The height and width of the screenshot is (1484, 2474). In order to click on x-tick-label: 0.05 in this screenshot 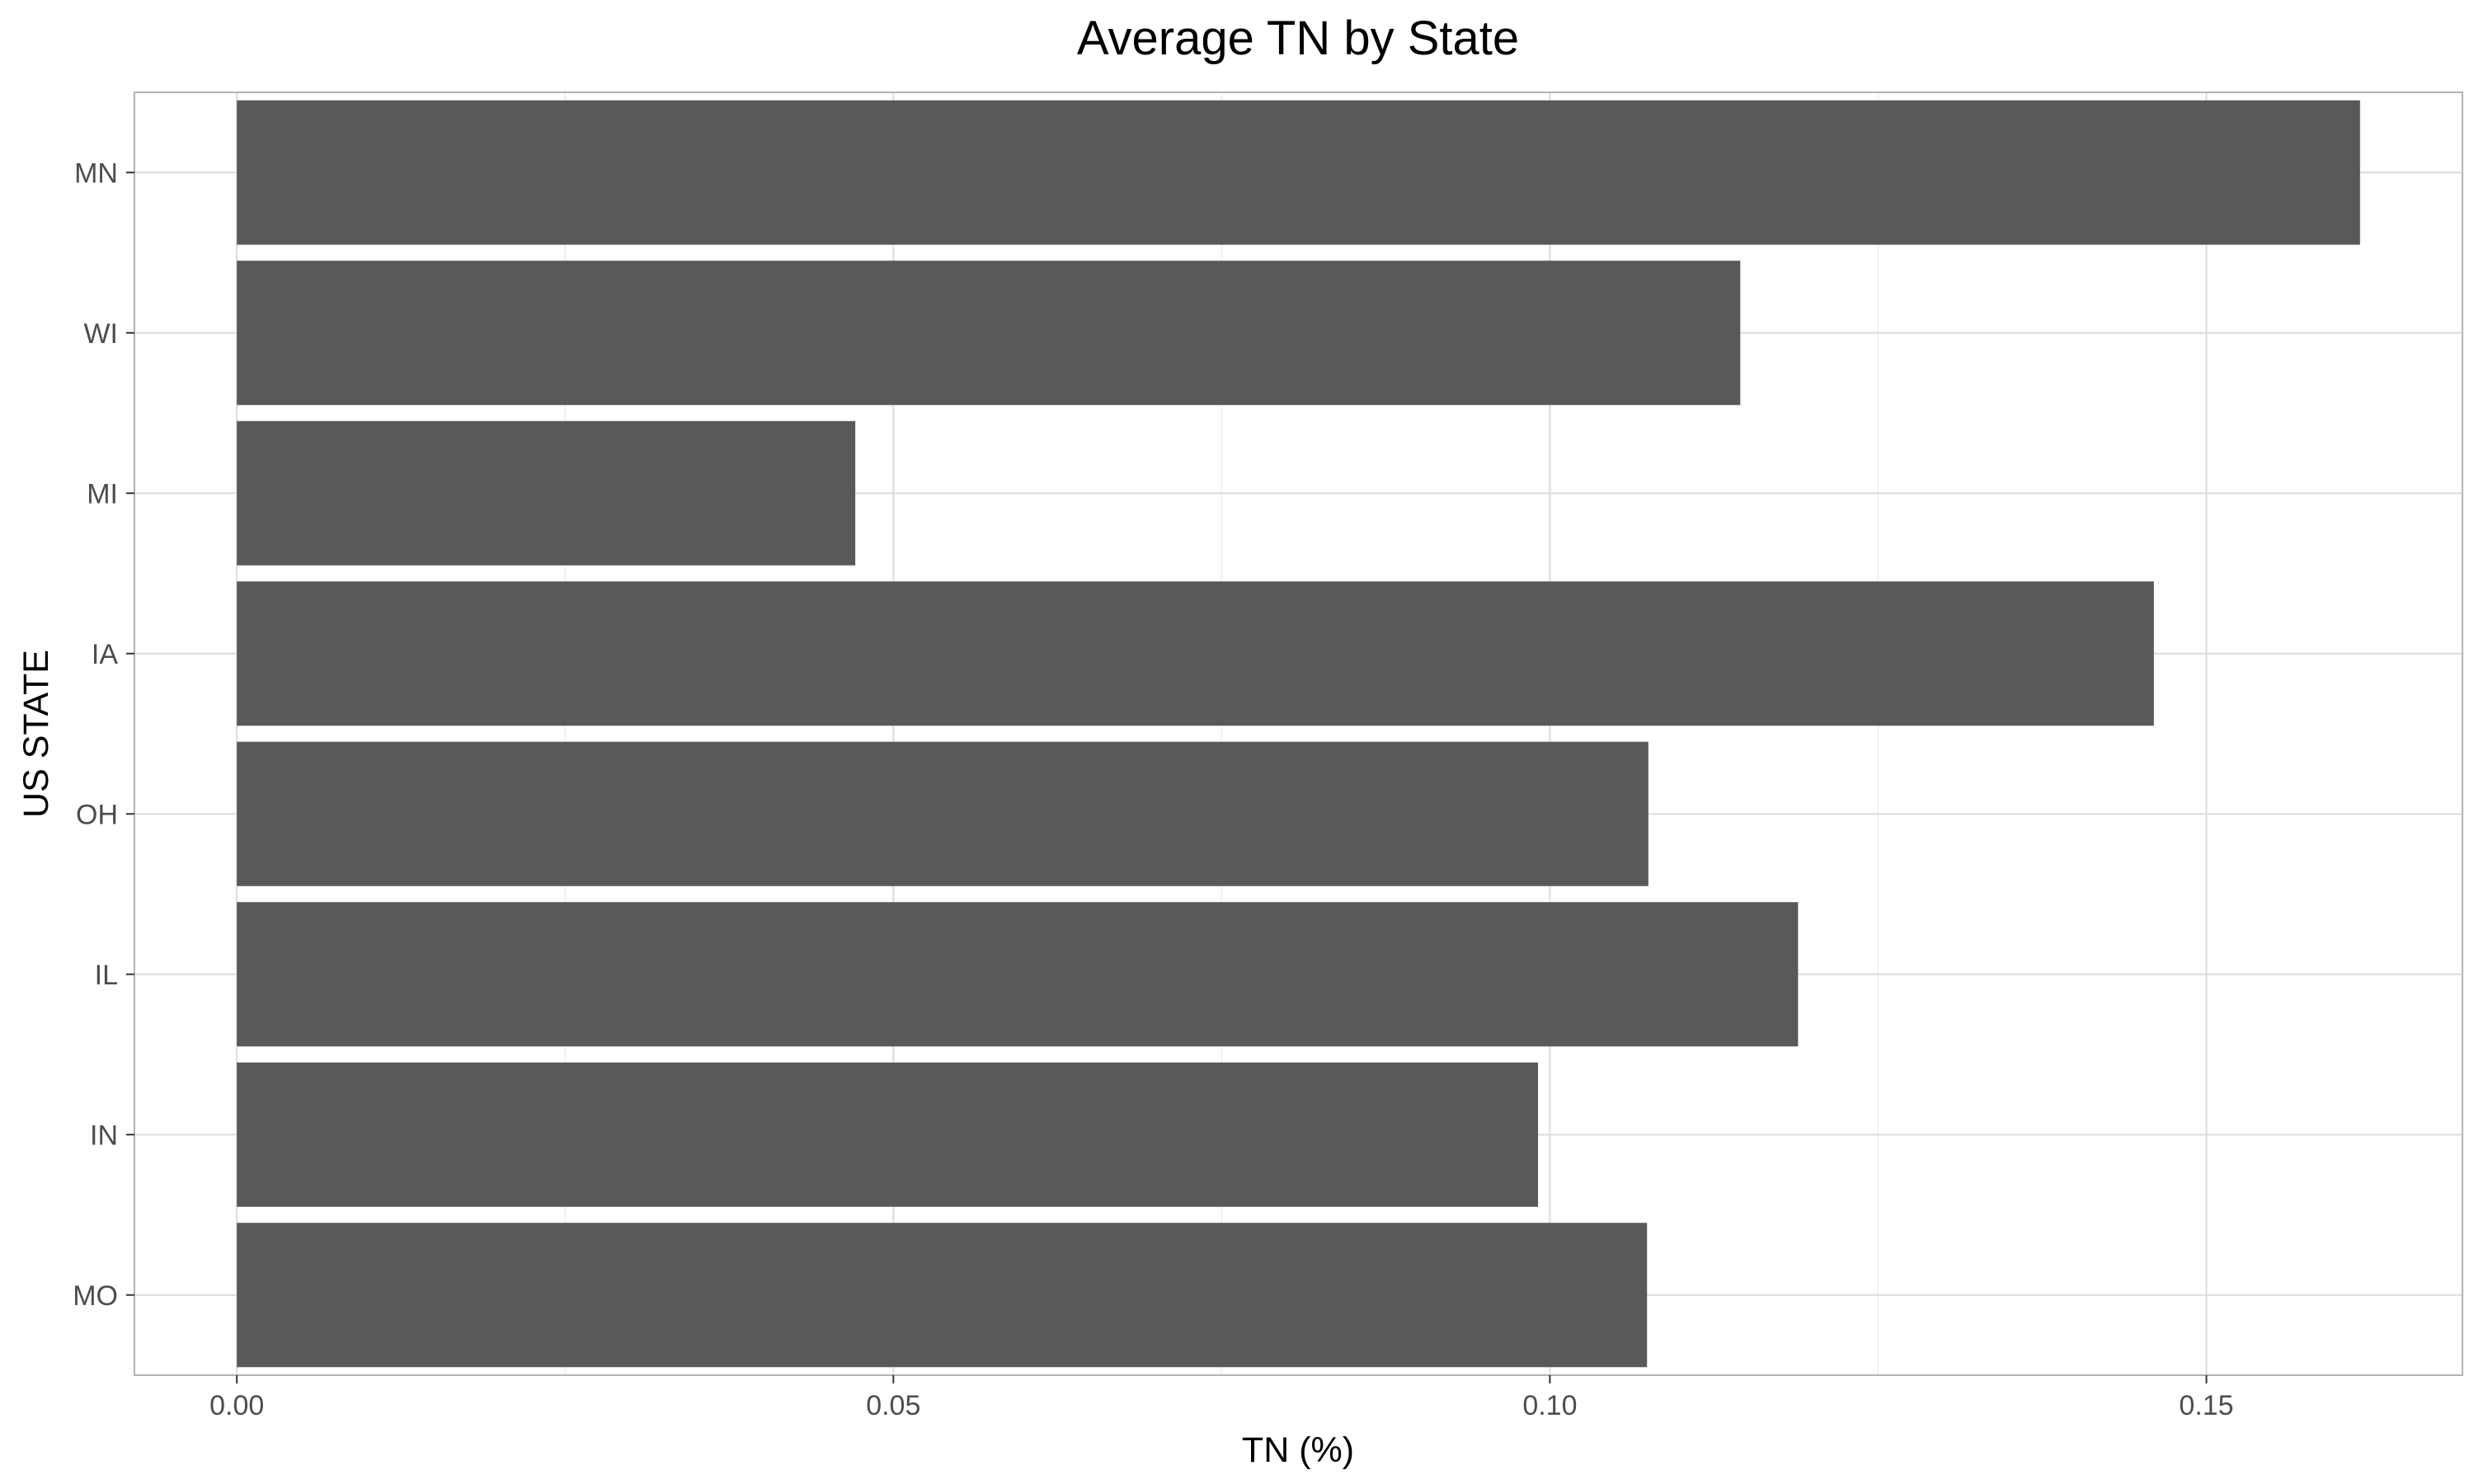, I will do `click(893, 1405)`.